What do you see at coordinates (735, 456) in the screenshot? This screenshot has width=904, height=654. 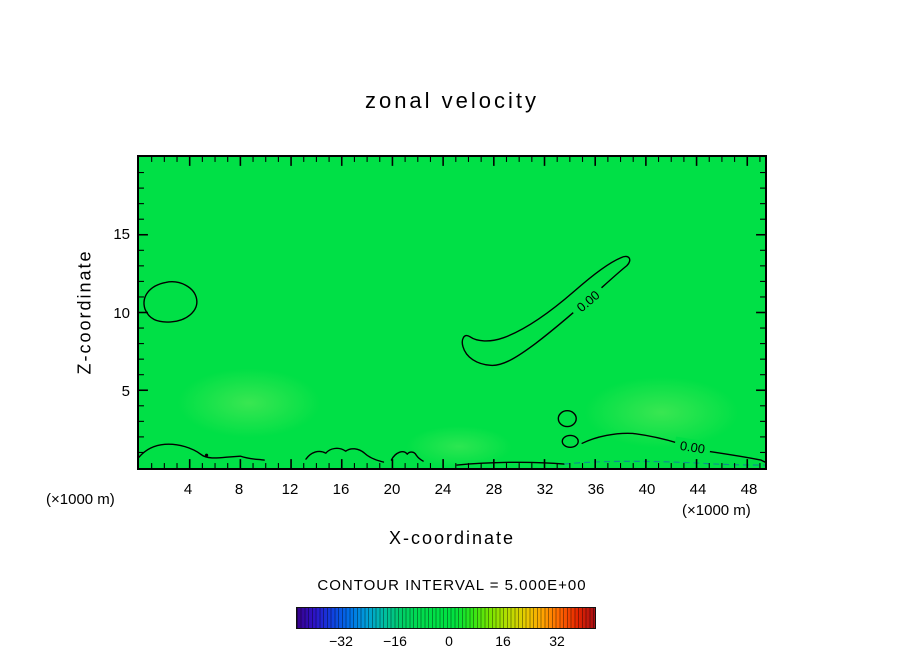 I see `zero-contour-surface-right-b` at bounding box center [735, 456].